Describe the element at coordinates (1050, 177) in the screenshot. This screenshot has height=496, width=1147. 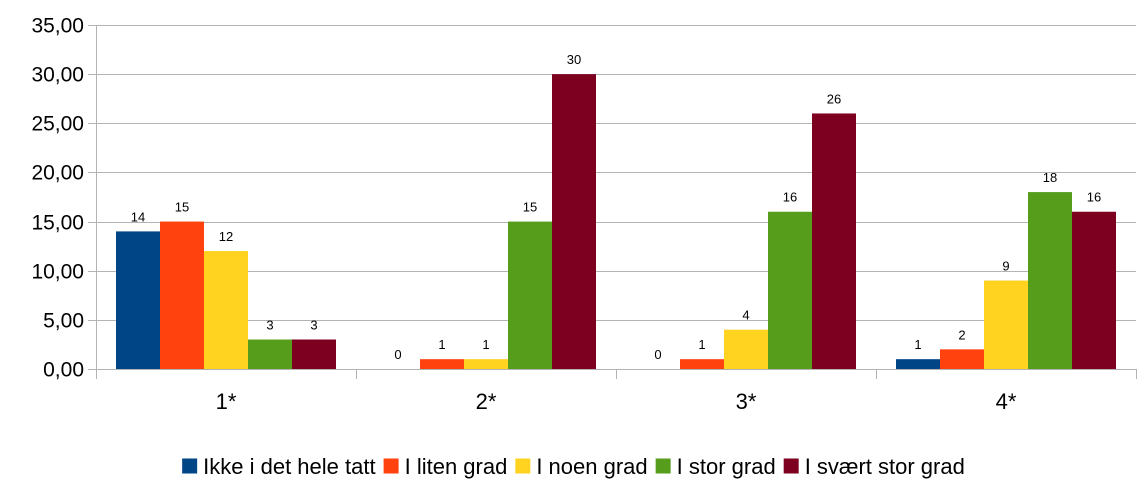
I see `data-label: 18` at that location.